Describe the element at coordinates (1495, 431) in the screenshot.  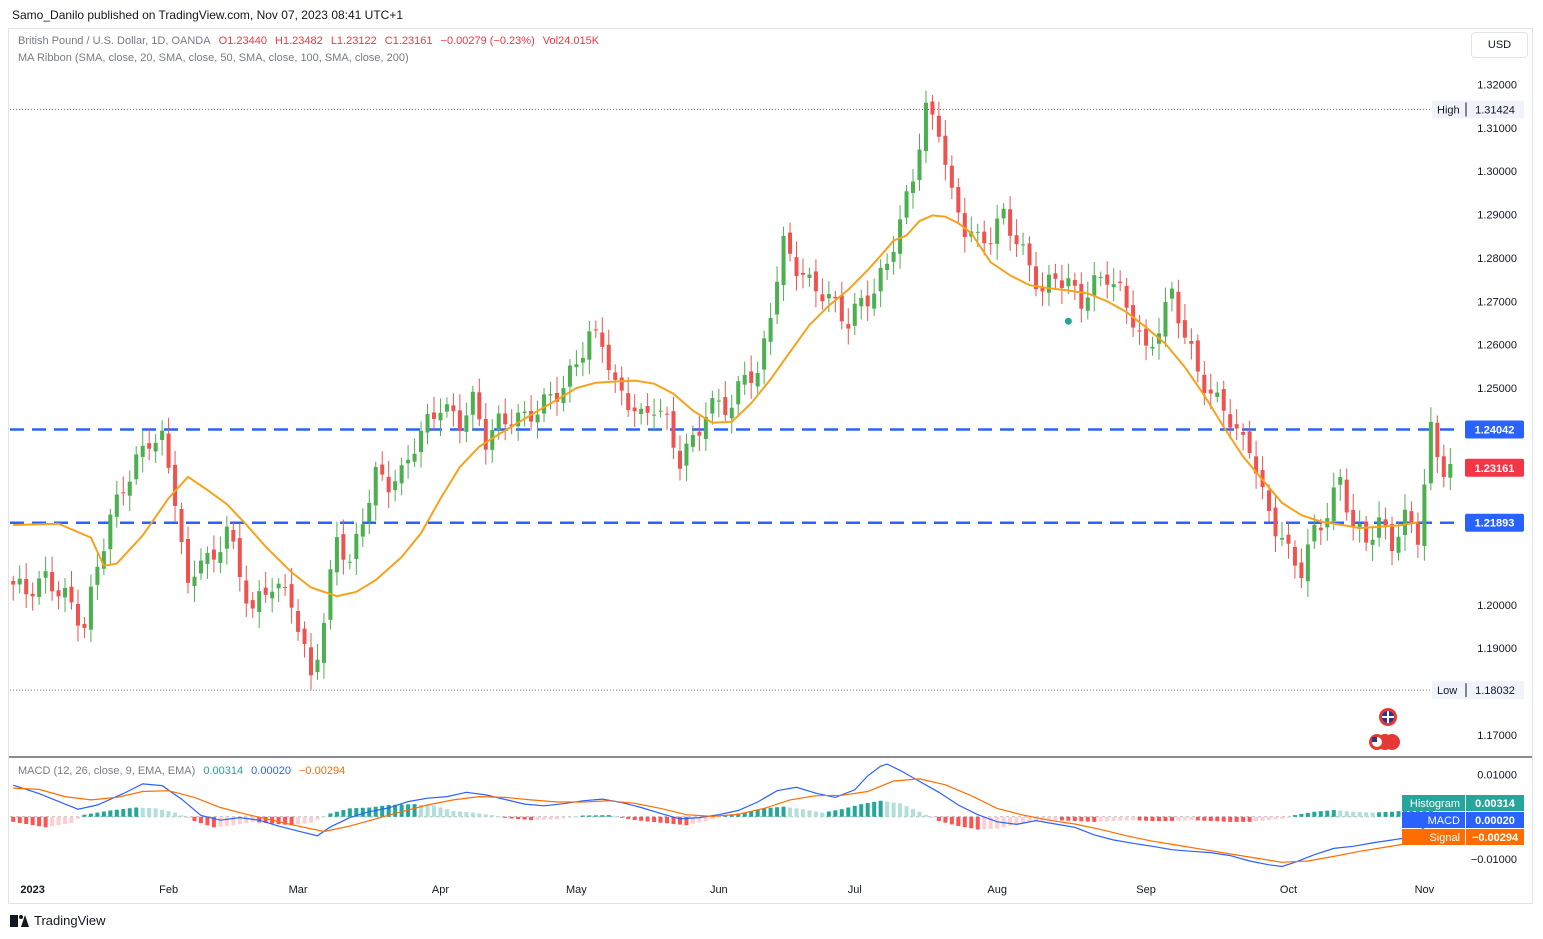
I see `level-price-label: 1.24042` at that location.